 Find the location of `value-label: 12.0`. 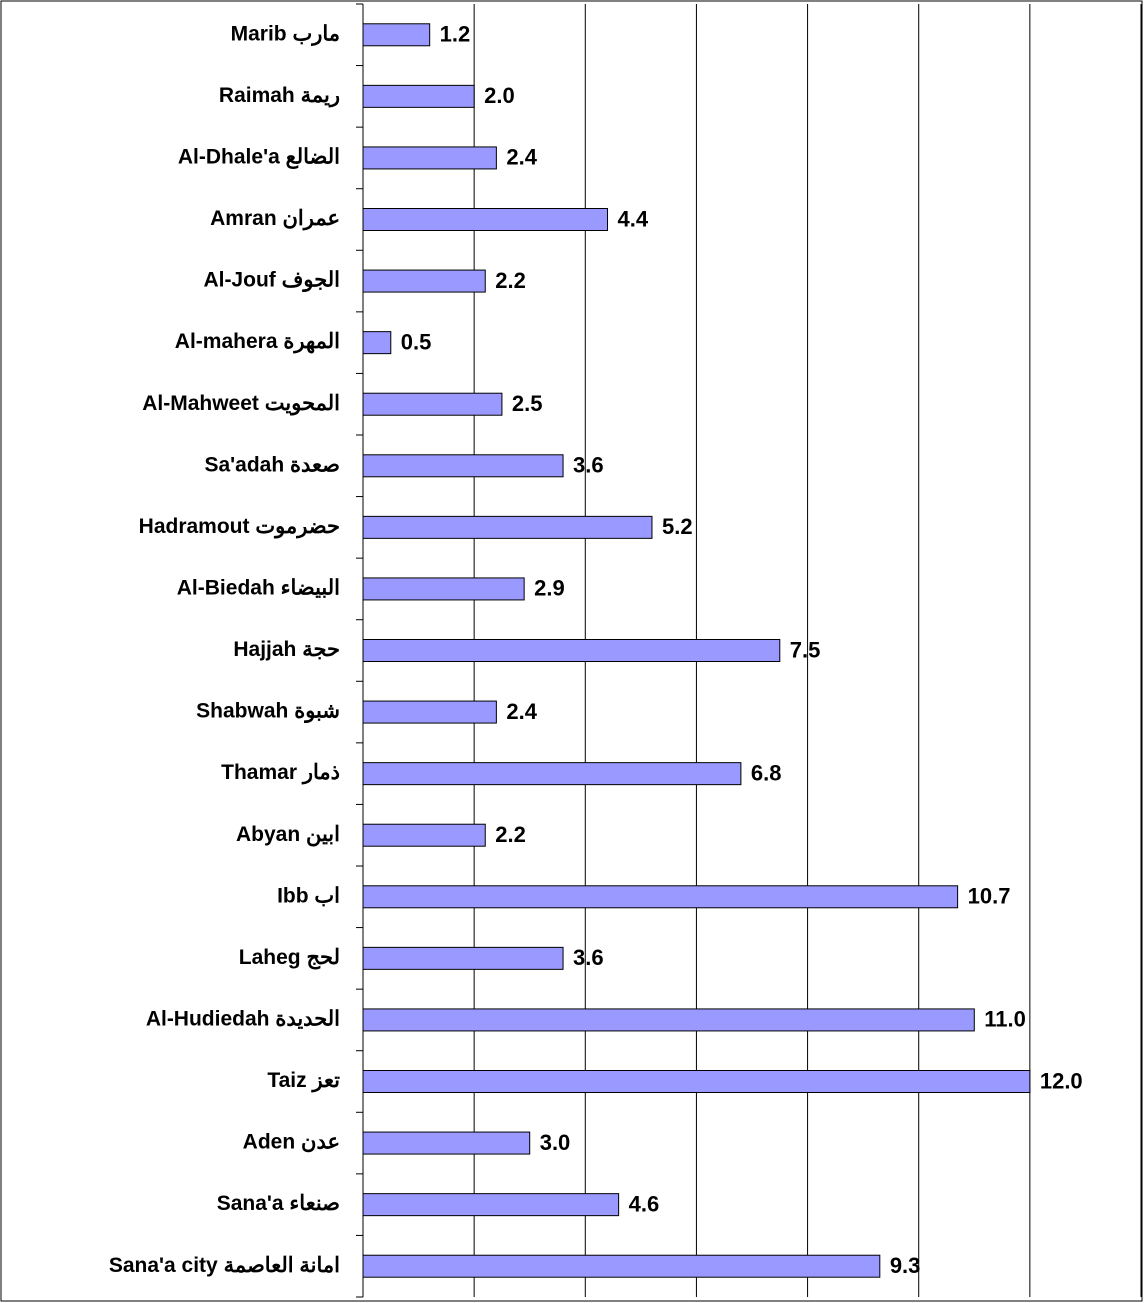

value-label: 12.0 is located at coordinates (1061, 1080).